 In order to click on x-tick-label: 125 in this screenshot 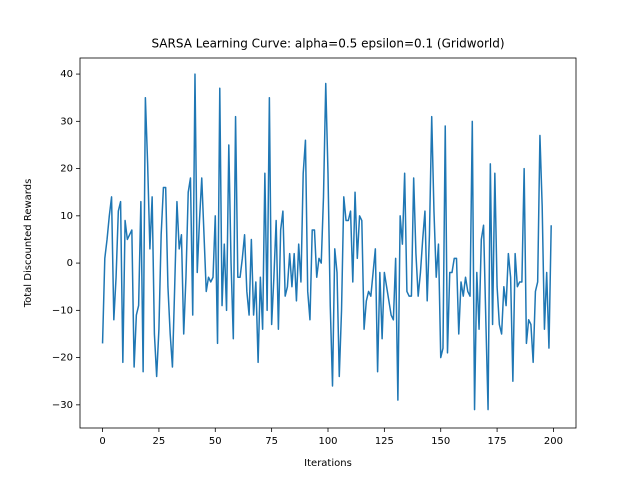, I will do `click(384, 441)`.